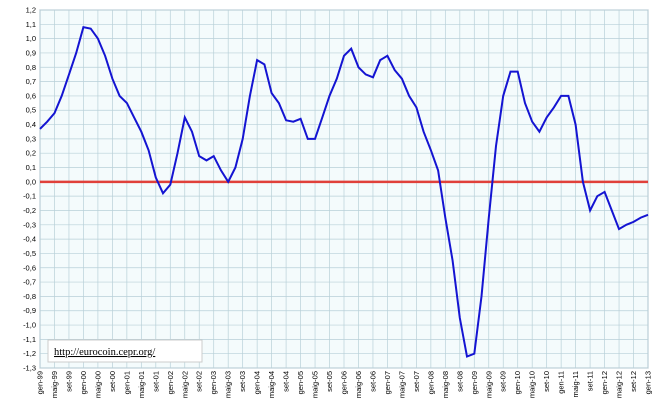  I want to click on x-tick-label: maig-01, so click(141, 384).